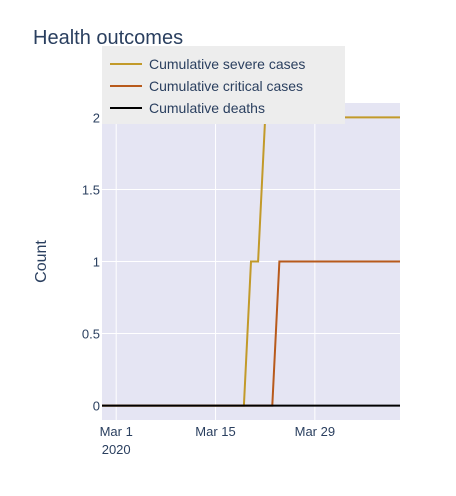  What do you see at coordinates (227, 64) in the screenshot?
I see `legend-label: Cumulative severe cases` at bounding box center [227, 64].